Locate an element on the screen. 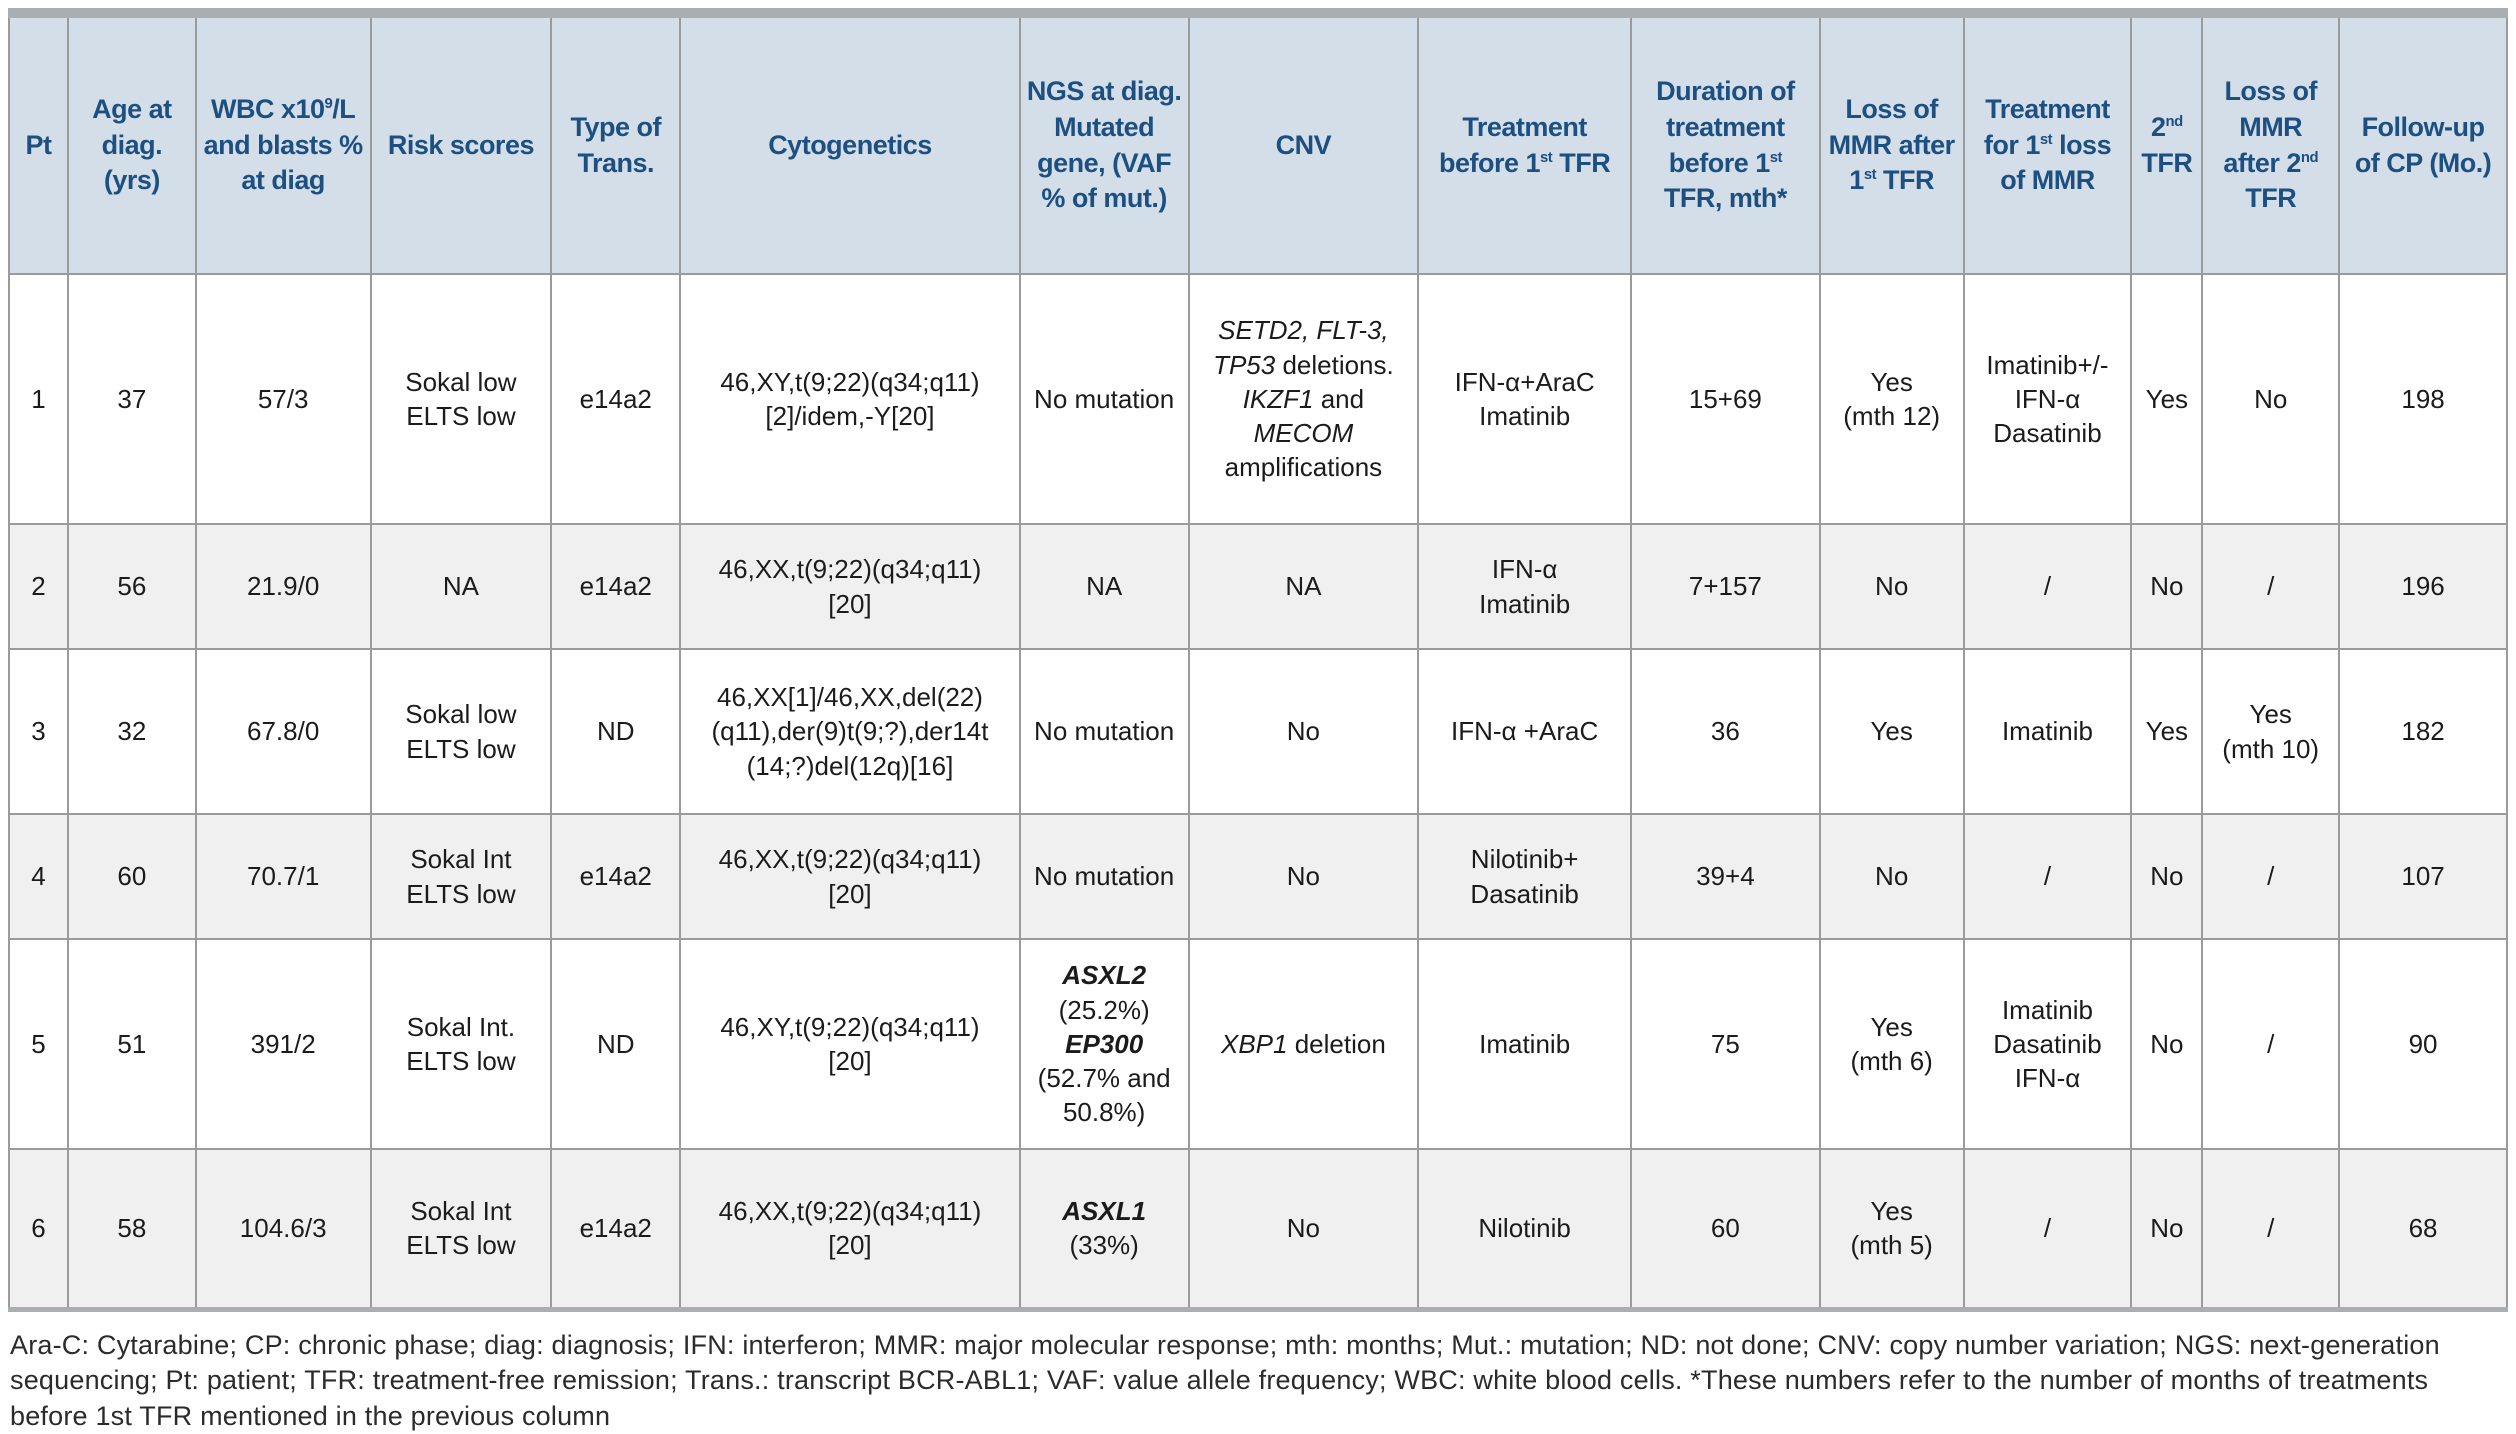 This screenshot has width=2516, height=1434. cell-cnv: XBP1 deletion is located at coordinates (1304, 1044).